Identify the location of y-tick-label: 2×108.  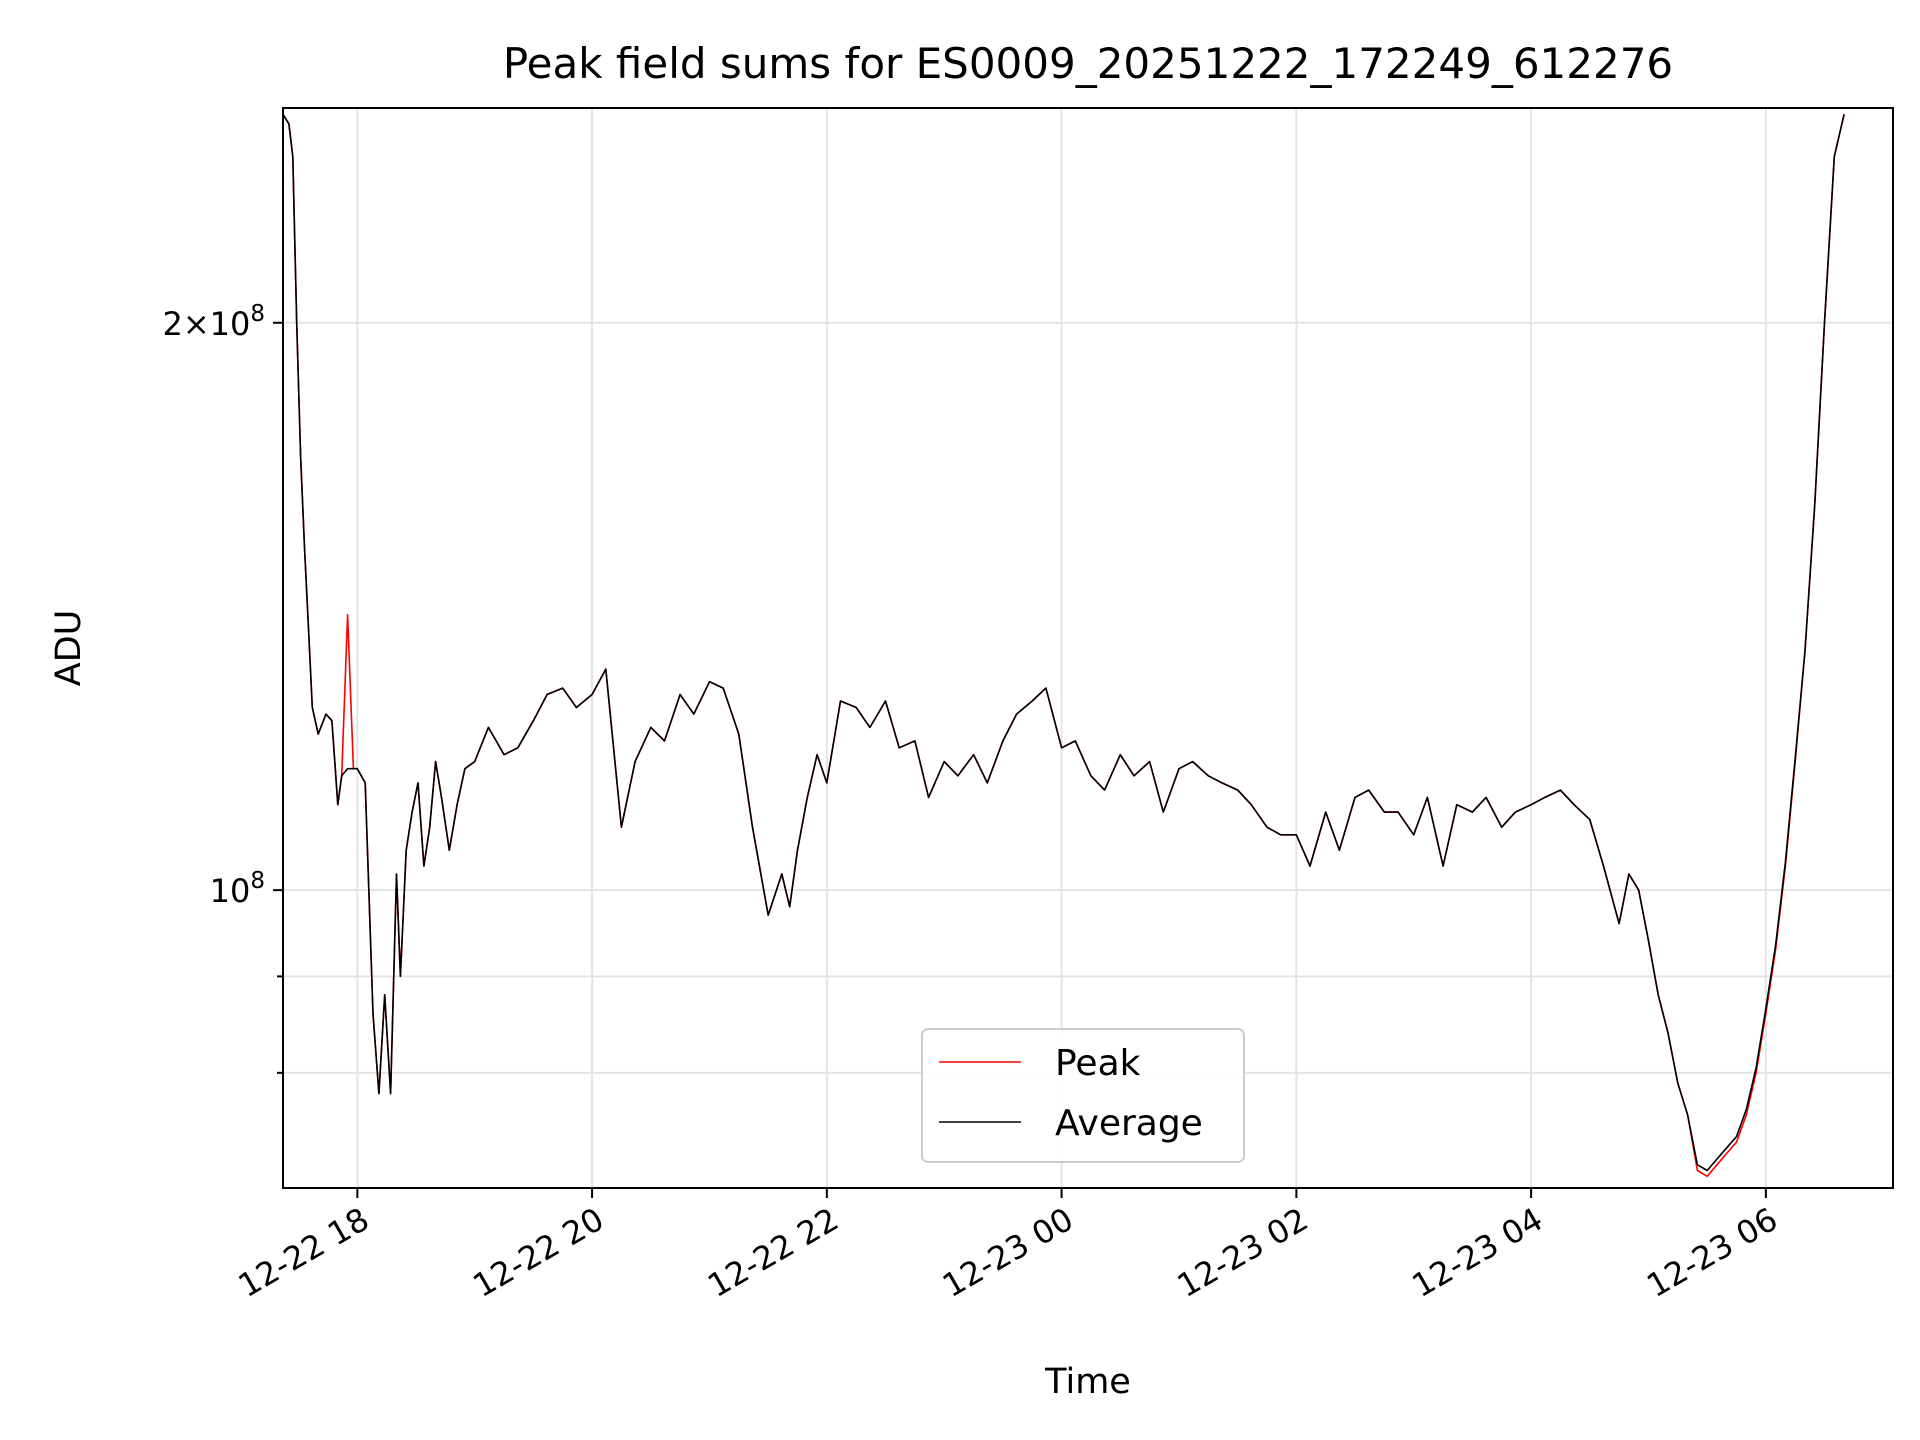
(213, 322).